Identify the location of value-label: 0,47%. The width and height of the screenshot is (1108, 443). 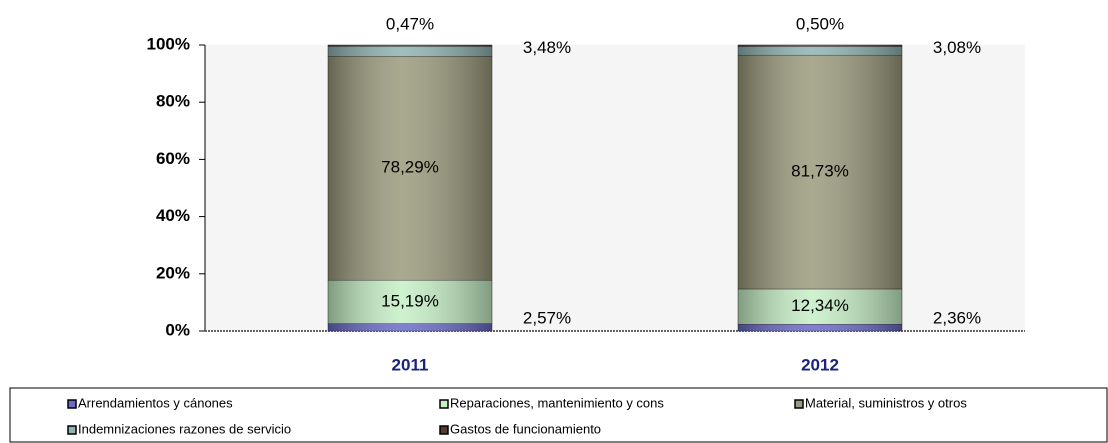
(410, 23).